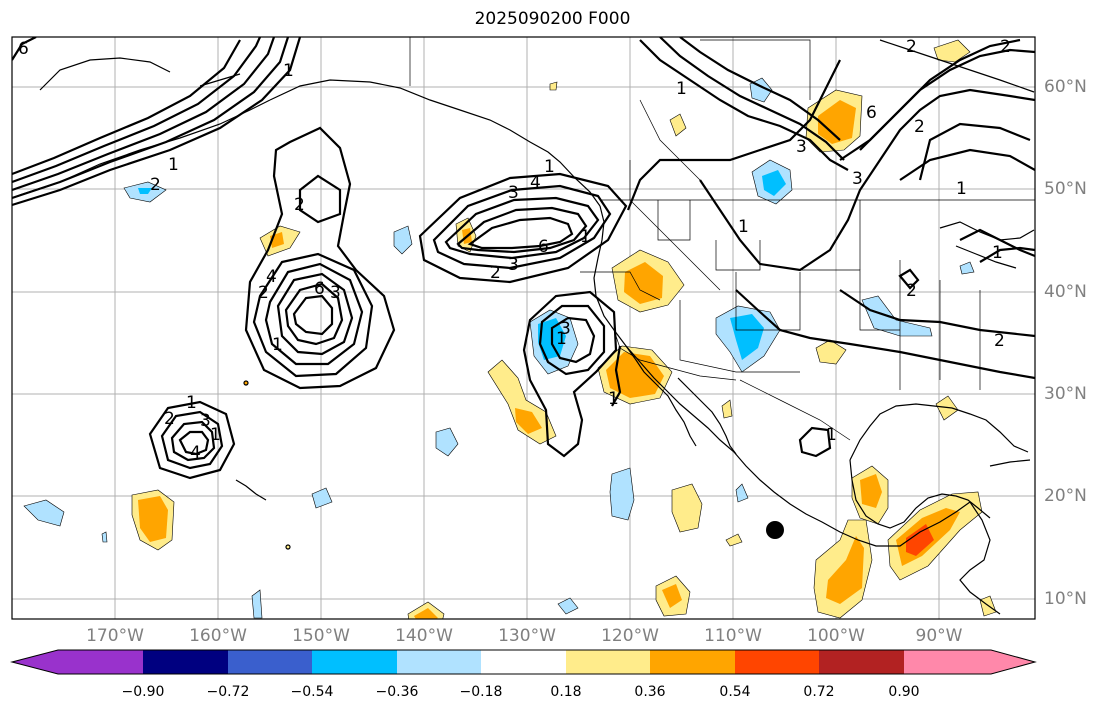 This screenshot has height=712, width=1105. I want to click on longitude-label: 100°W, so click(836, 636).